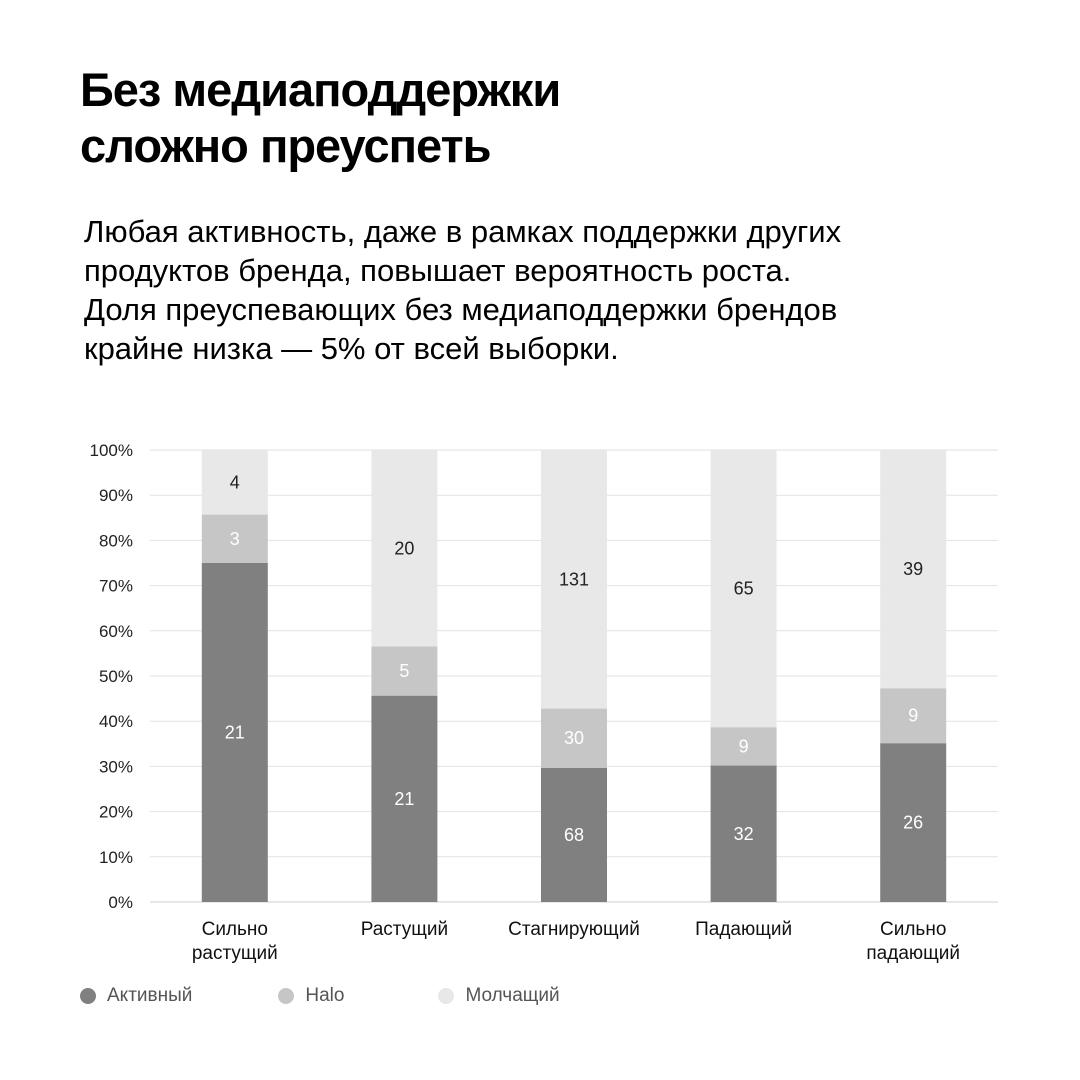 The height and width of the screenshot is (1080, 1080). Describe the element at coordinates (116, 721) in the screenshot. I see `y-tick-label: 40%` at that location.